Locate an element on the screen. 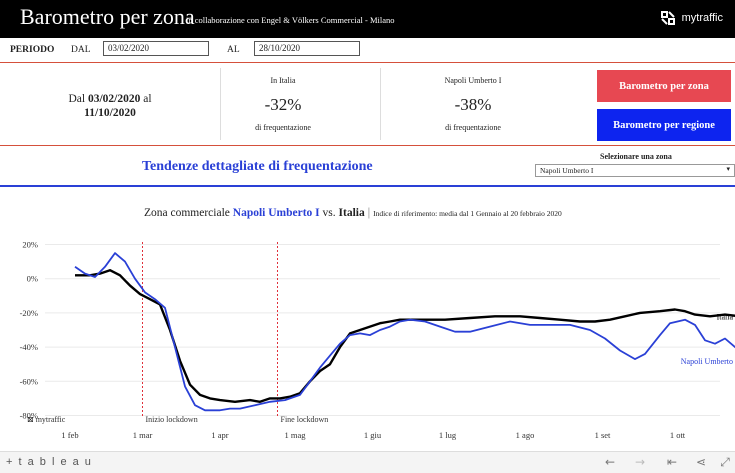 This screenshot has width=735, height=473. zone-select: Napoli Umberto I ▾ is located at coordinates (635, 170).